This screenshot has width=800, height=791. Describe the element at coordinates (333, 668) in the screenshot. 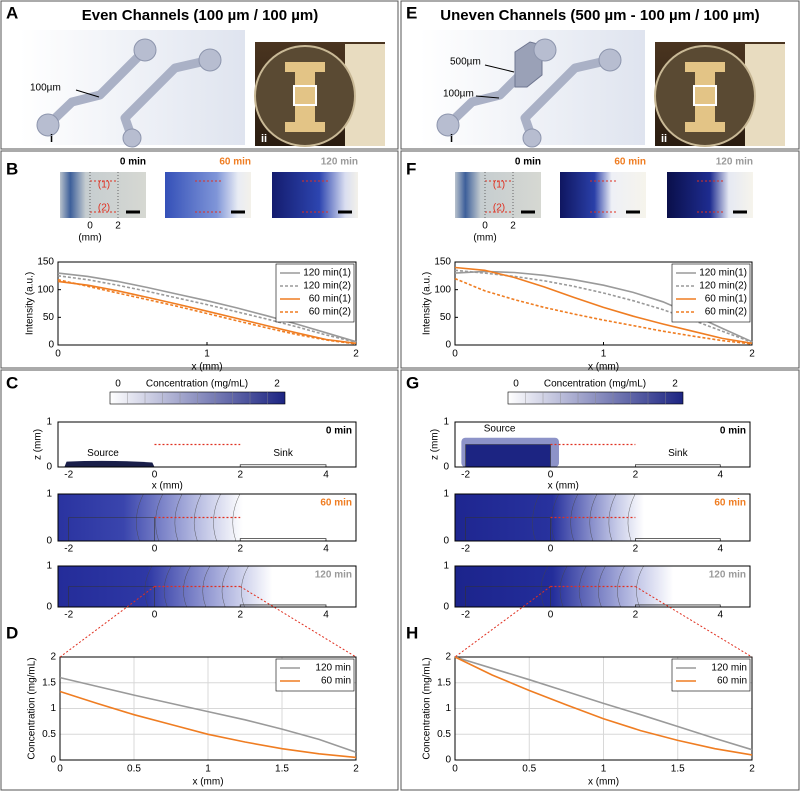

I see `legend-label: 120 min` at that location.